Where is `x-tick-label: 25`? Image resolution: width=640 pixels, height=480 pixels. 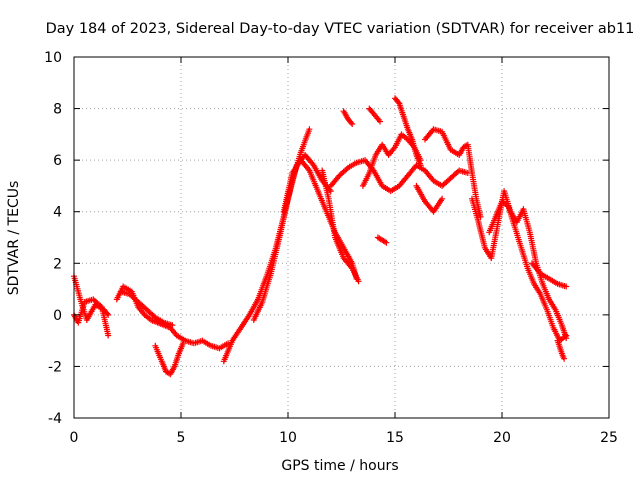 x-tick-label: 25 is located at coordinates (609, 438).